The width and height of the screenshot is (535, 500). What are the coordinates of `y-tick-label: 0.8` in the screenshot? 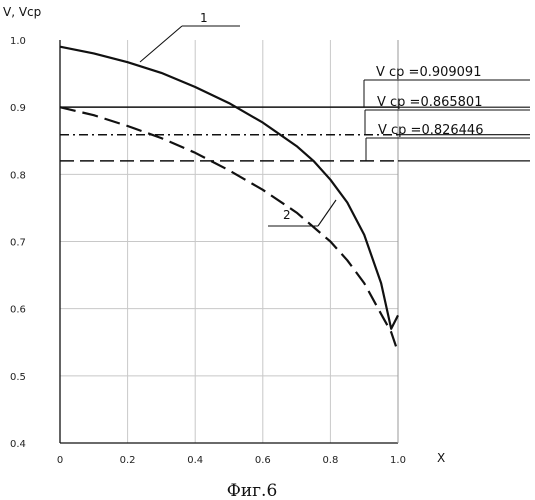 It's located at (18, 175).